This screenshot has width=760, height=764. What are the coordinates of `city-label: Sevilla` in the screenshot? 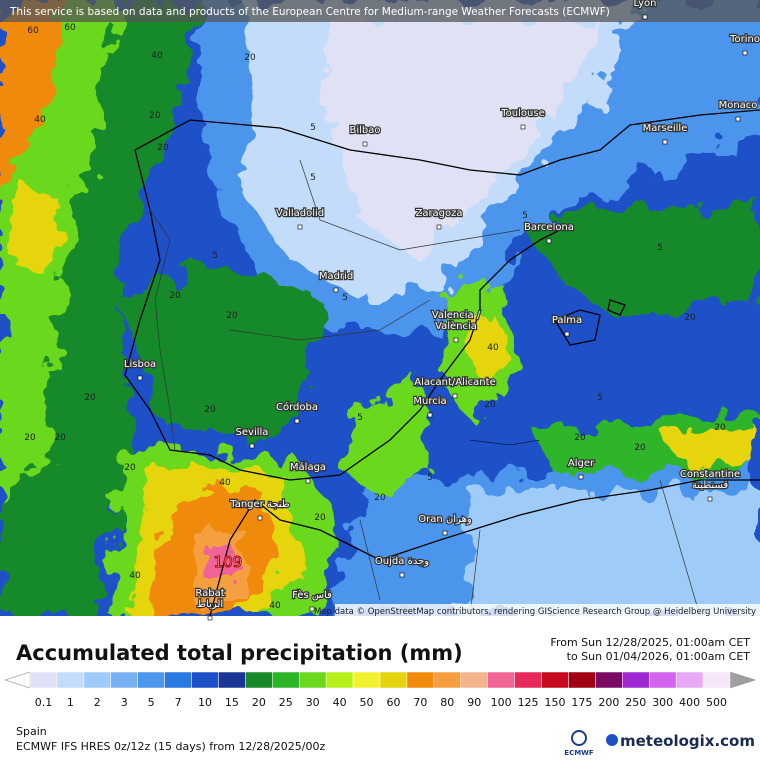 It's located at (252, 432).